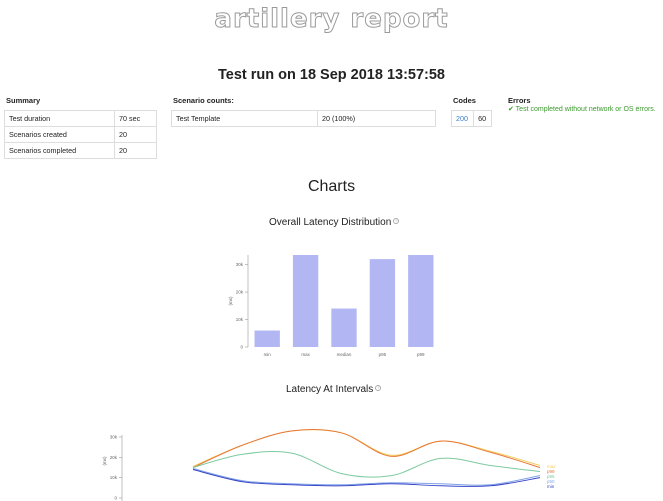 The height and width of the screenshot is (501, 663). I want to click on codes-heading: Codes, so click(464, 100).